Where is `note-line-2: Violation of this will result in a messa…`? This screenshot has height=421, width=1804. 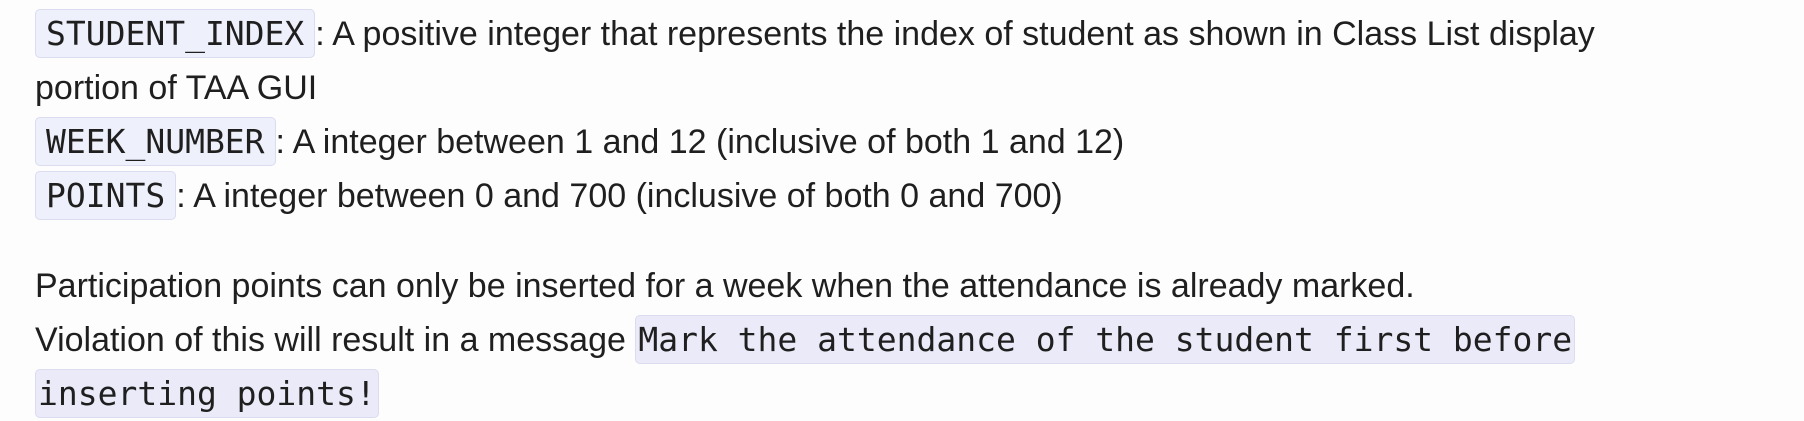
note-line-2: Violation of this will result in a messa… is located at coordinates (895, 340).